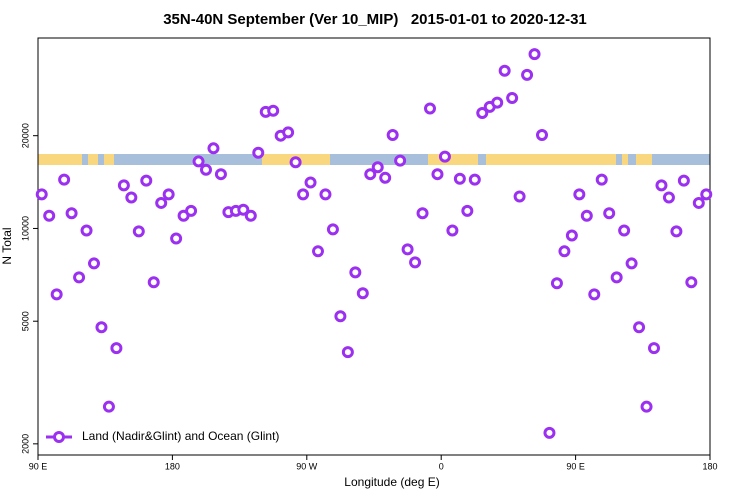 The width and height of the screenshot is (750, 500). I want to click on legend-marker, so click(59, 437).